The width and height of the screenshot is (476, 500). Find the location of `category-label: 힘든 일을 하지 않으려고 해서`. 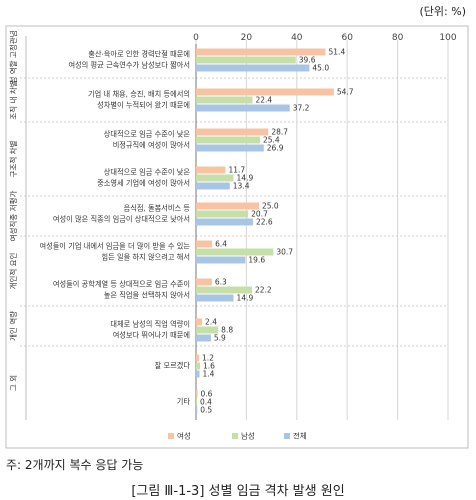

category-label: 힘든 일을 하지 않으려고 해서 is located at coordinates (146, 257).